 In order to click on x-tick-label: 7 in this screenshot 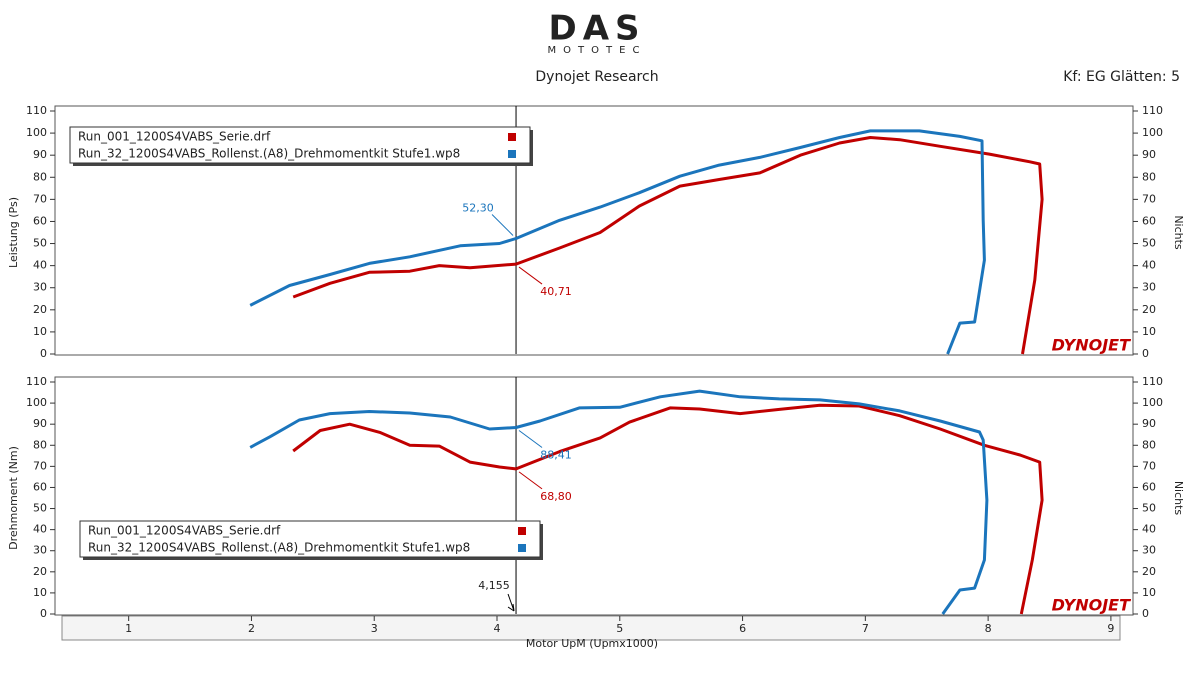, I will do `click(865, 628)`.